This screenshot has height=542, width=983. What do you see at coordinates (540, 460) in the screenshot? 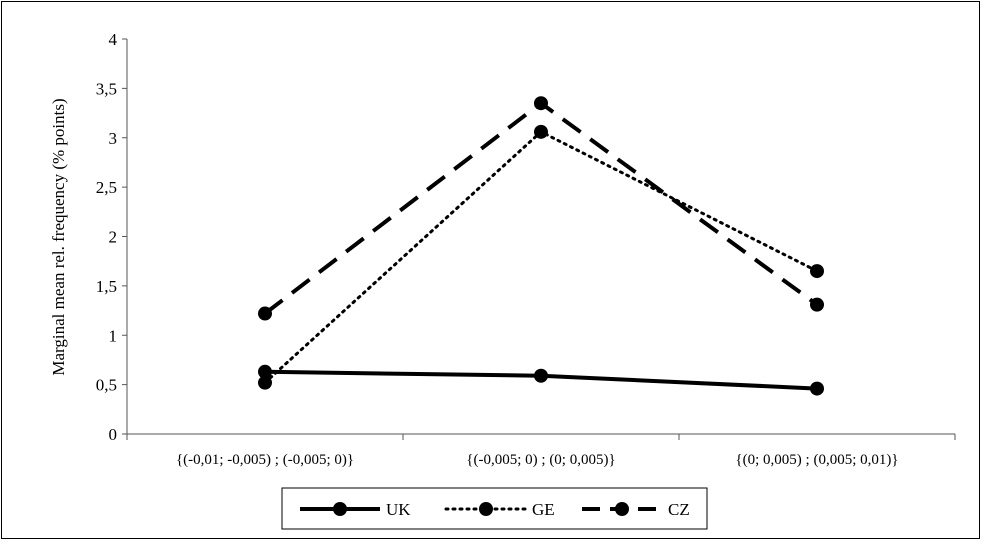
I see `x-category-label: {(-0,005; 0) ; (0; 0,005)}` at bounding box center [540, 460].